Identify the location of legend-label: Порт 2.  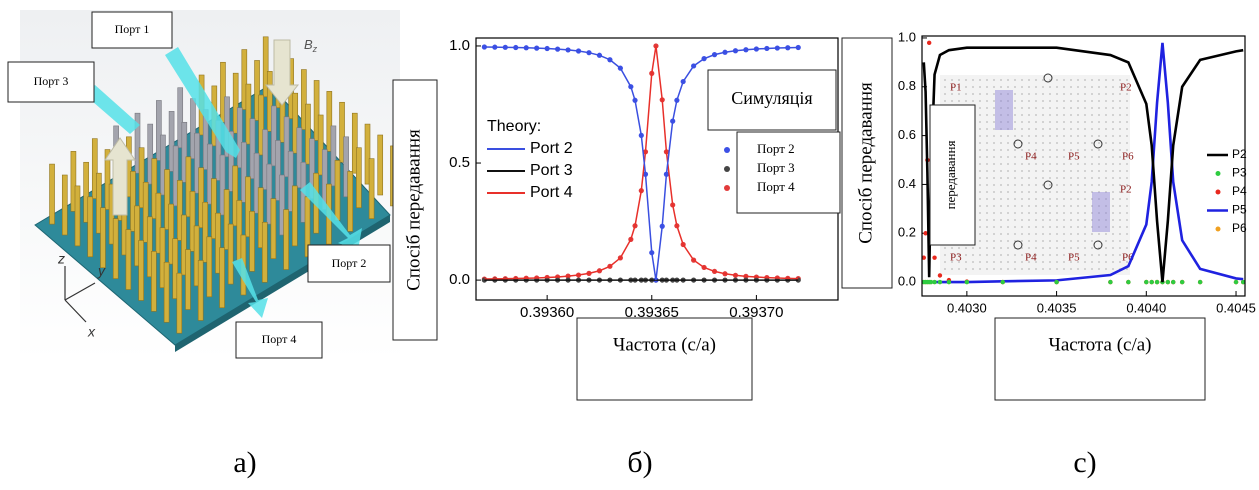
(776, 148).